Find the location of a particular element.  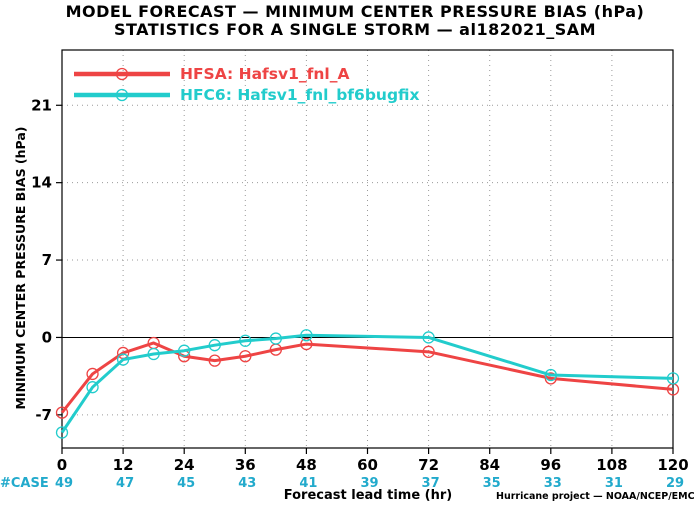

y-tick-label: 21 is located at coordinates (41, 105).